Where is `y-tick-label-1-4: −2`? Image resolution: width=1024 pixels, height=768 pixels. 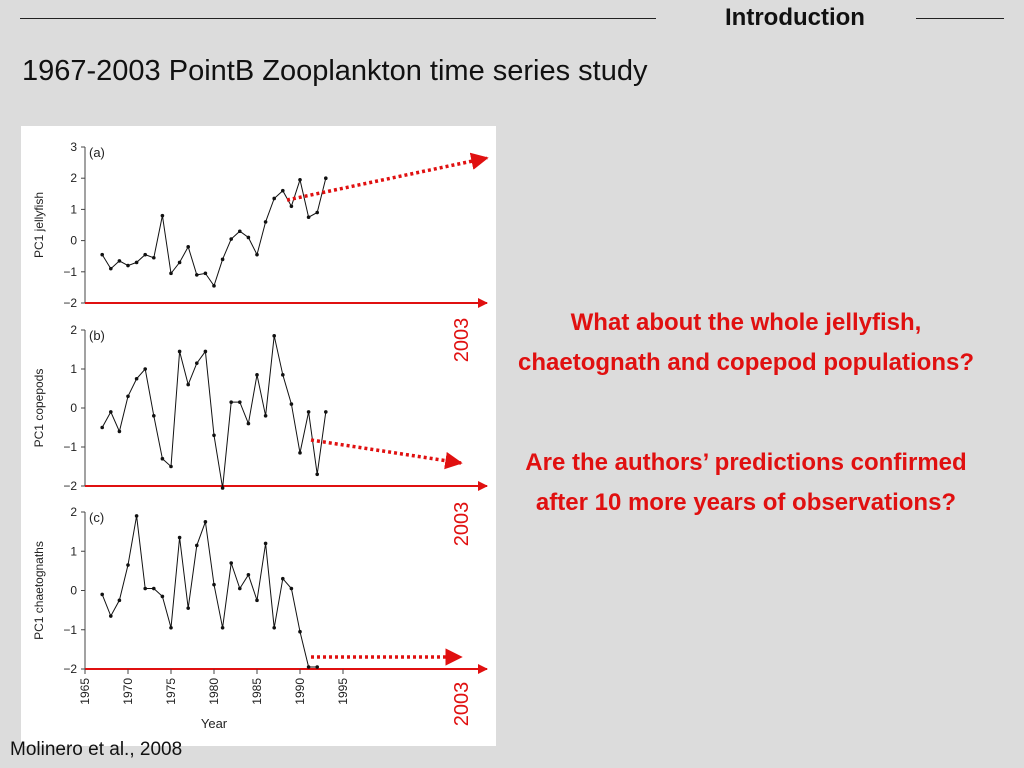 y-tick-label-1-4: −2 is located at coordinates (70, 486).